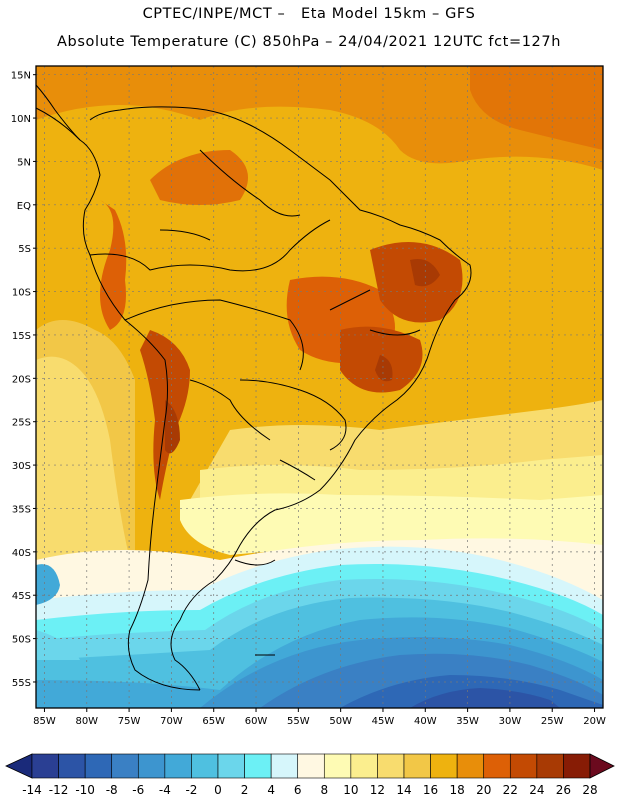  I want to click on colorbar-tick-label: 26, so click(563, 790).